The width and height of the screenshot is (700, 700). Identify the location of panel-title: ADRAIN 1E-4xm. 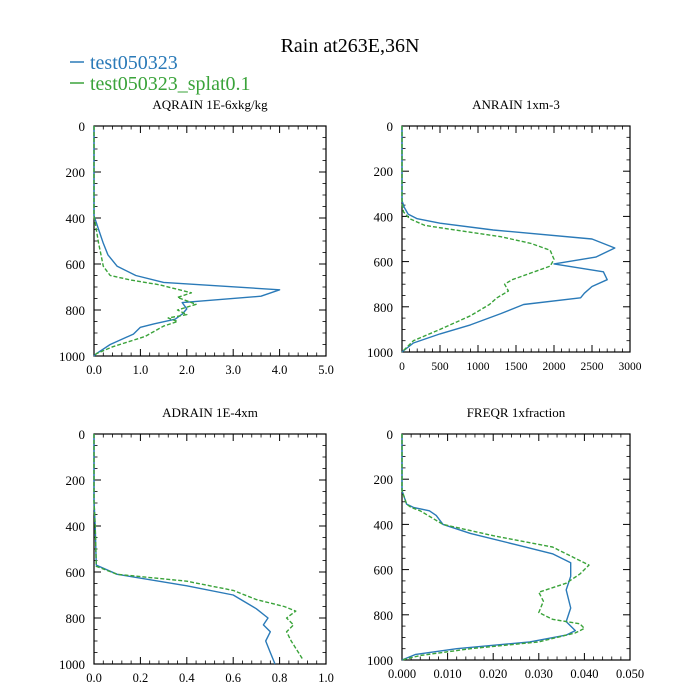
(210, 412).